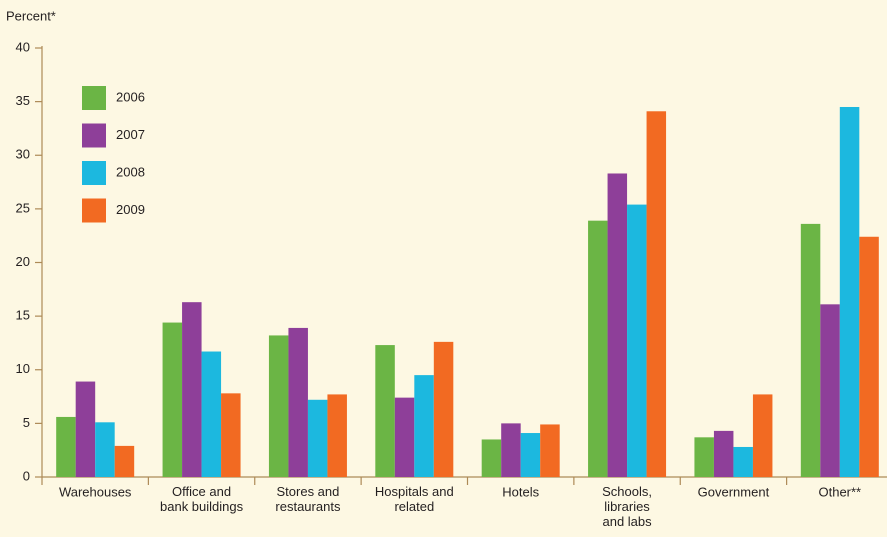 The width and height of the screenshot is (887, 537). What do you see at coordinates (839, 491) in the screenshot?
I see `x-tick-label: Other**` at bounding box center [839, 491].